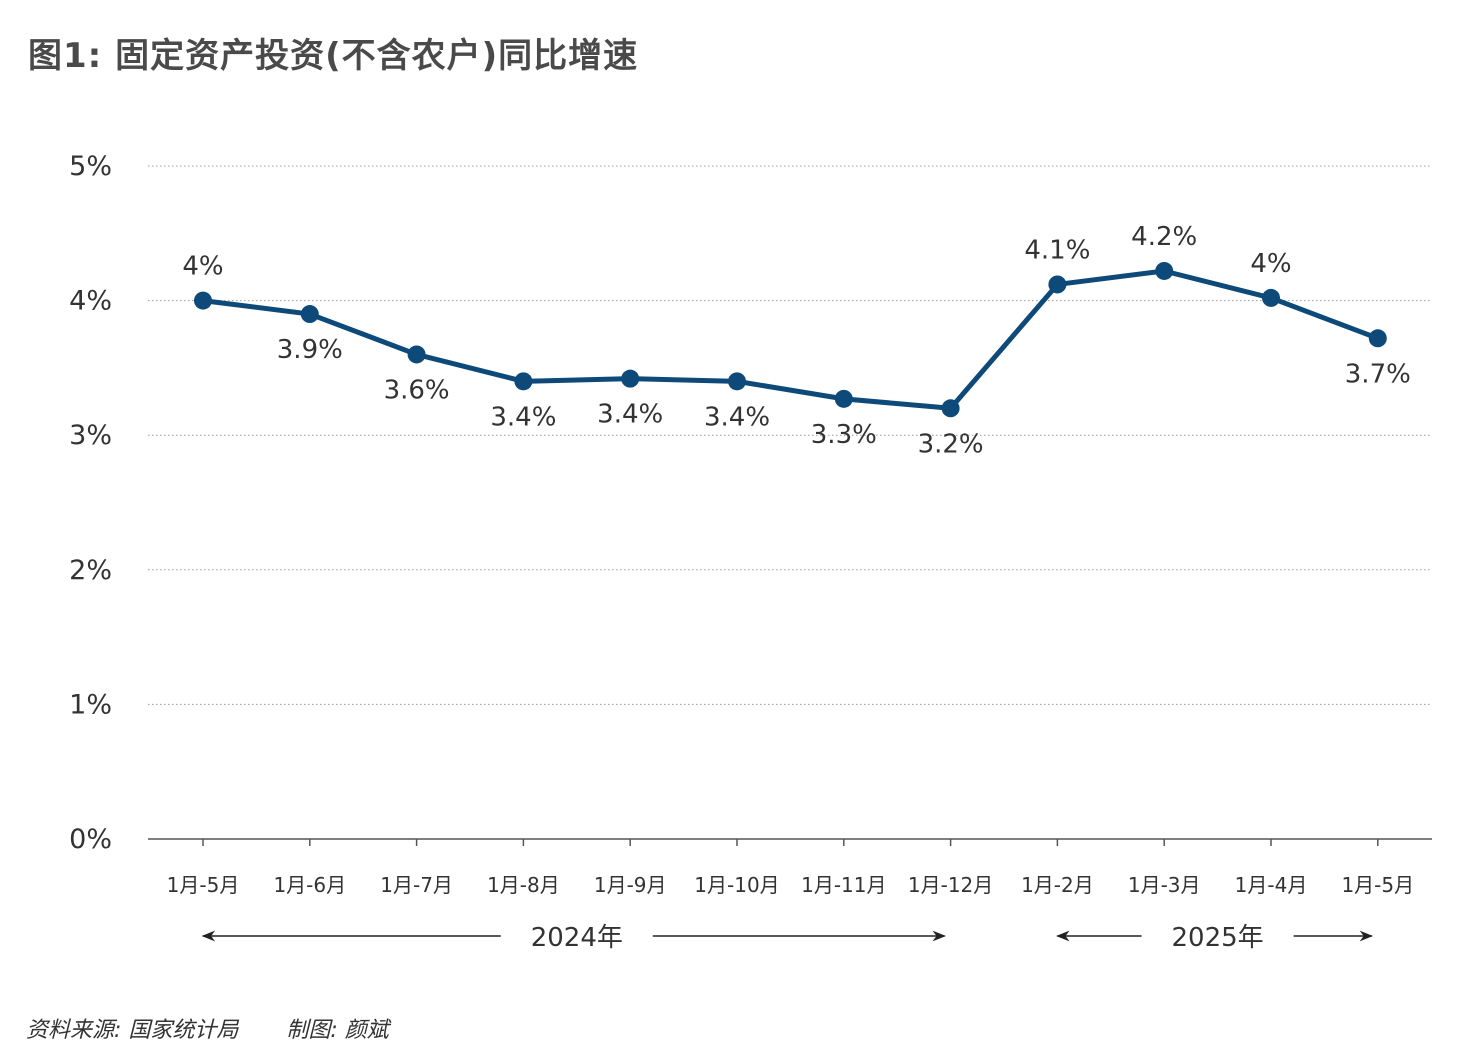 The width and height of the screenshot is (1465, 1063). Describe the element at coordinates (90, 166) in the screenshot. I see `y-tick-label: 5%` at that location.